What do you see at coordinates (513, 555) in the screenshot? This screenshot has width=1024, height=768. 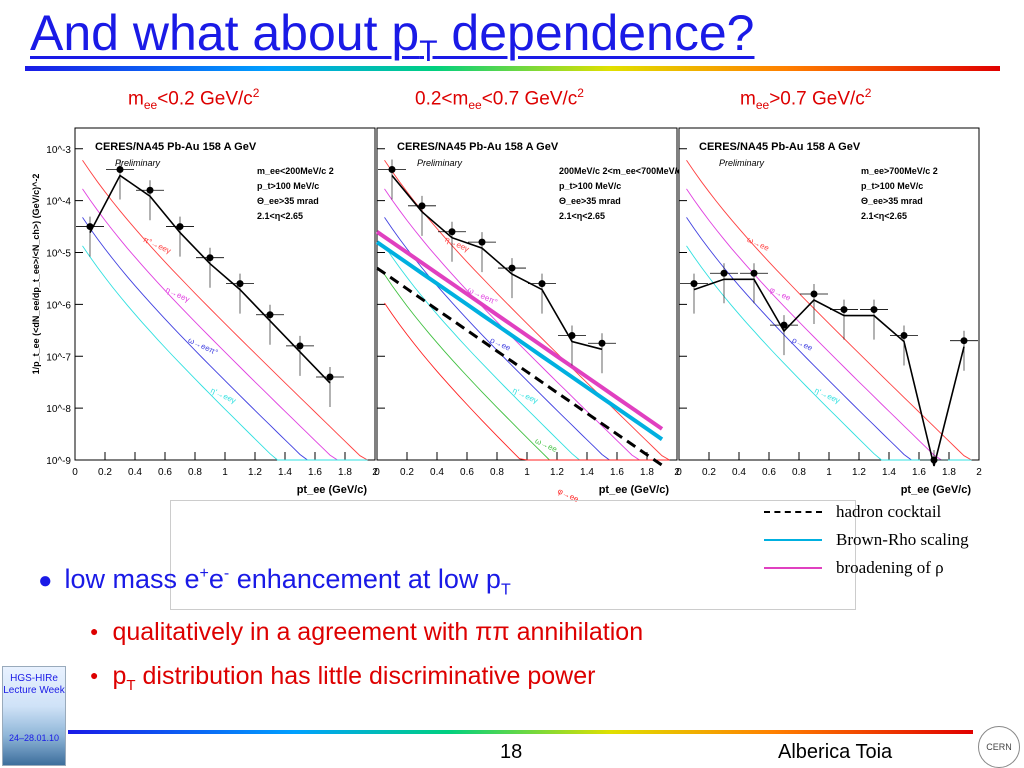 I see `overlay-frame` at bounding box center [513, 555].